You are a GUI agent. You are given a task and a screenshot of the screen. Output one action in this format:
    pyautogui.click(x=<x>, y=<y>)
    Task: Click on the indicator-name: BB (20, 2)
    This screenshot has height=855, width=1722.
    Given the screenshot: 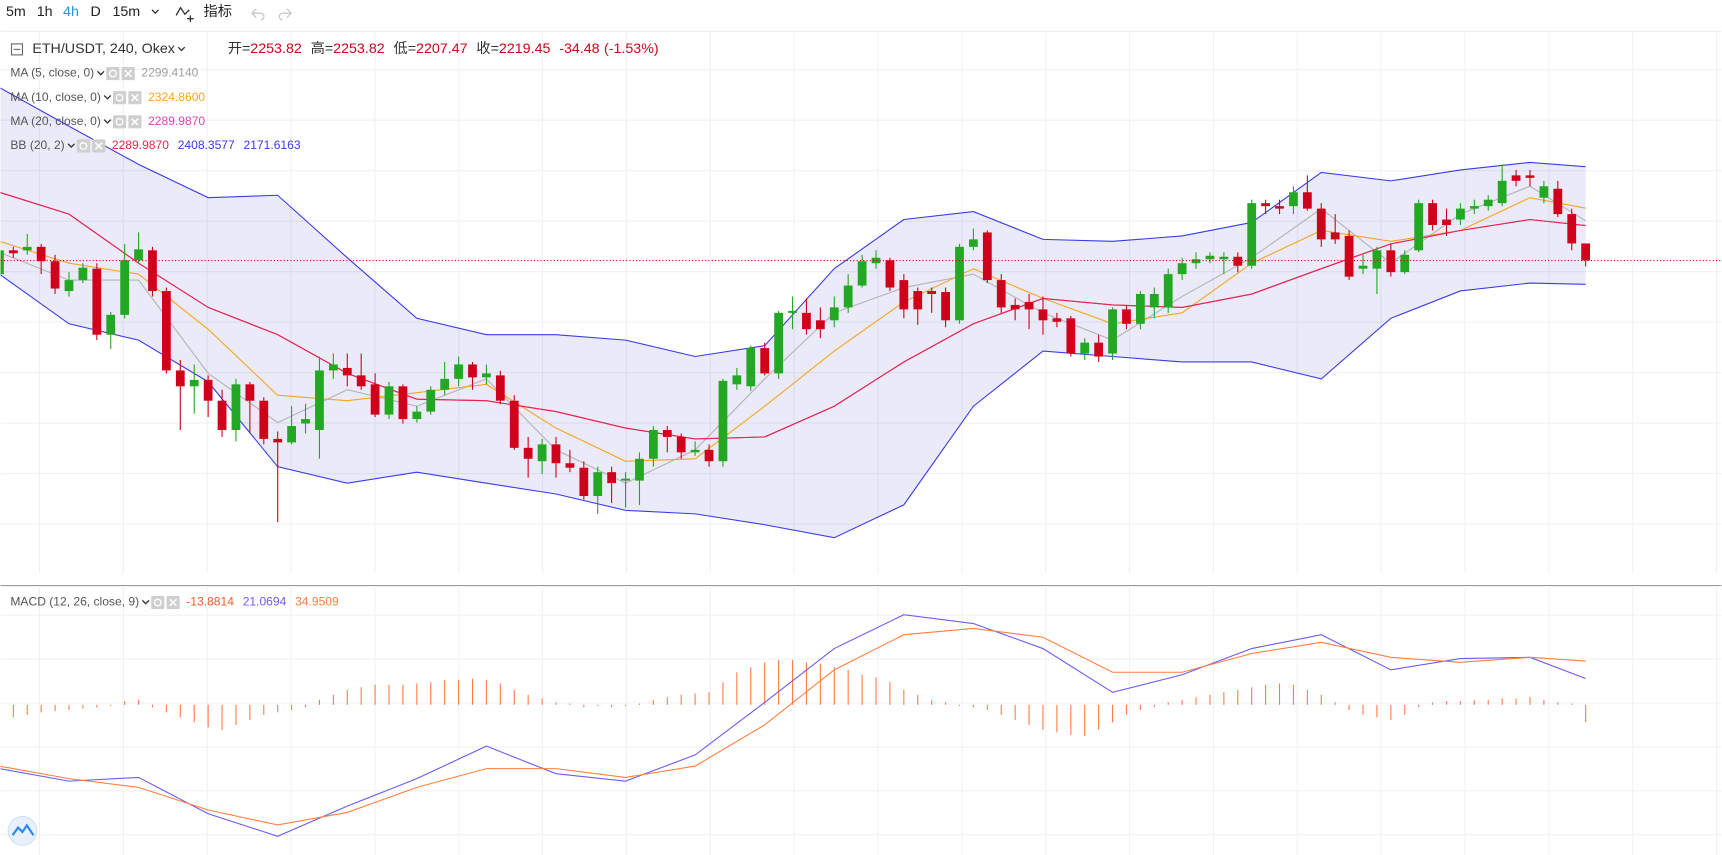 What is the action you would take?
    pyautogui.click(x=37, y=145)
    